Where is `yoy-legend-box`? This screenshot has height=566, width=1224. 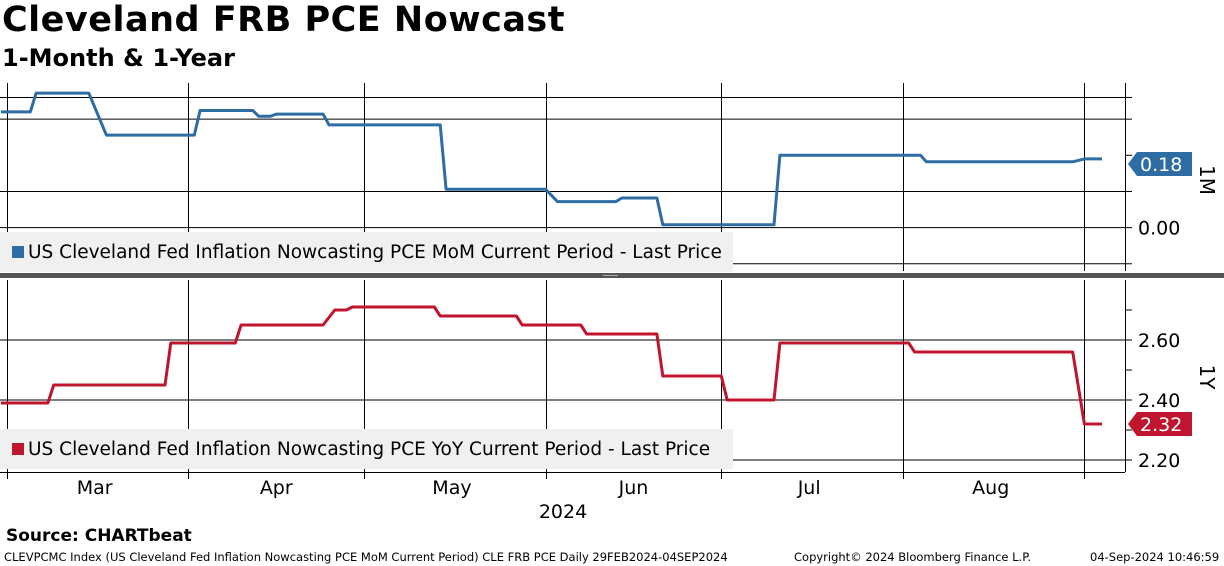
yoy-legend-box is located at coordinates (366, 449).